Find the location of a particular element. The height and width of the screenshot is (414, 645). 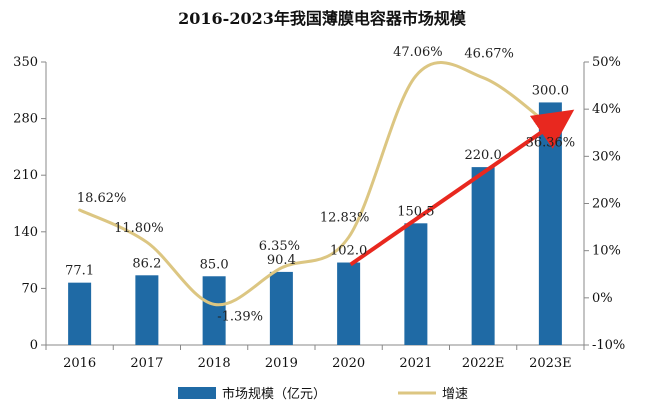

left-tick-label: 210 is located at coordinates (25, 175).